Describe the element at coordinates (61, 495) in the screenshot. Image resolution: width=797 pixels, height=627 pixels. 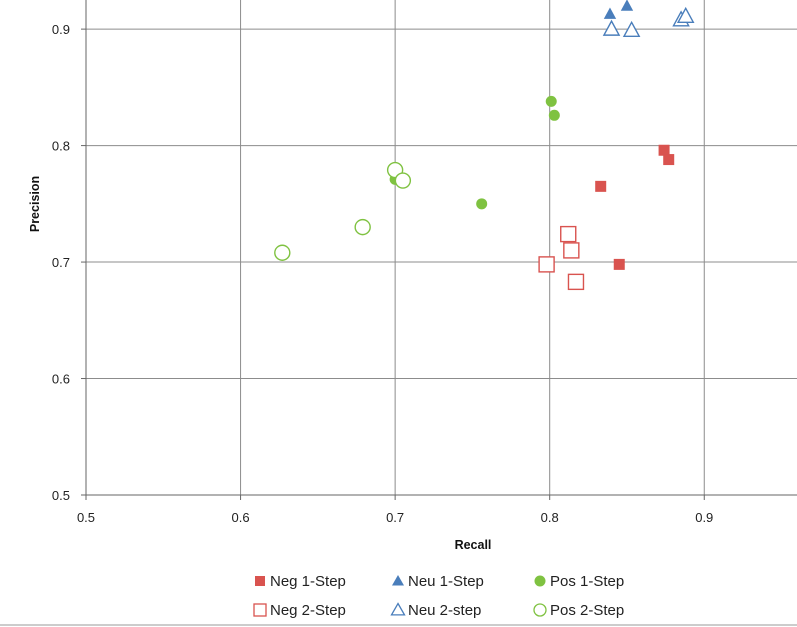
I see `y-tick-label: 0.5` at that location.